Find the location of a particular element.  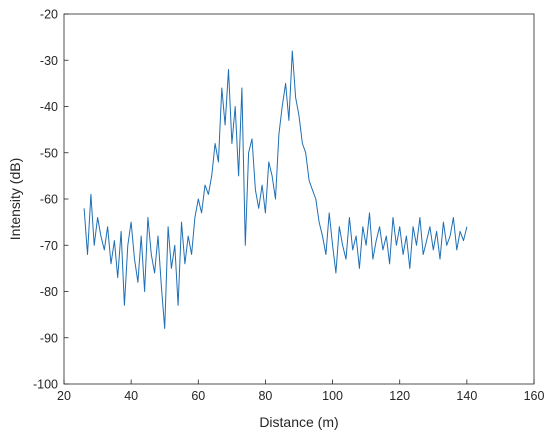

y-tick-label: -20 is located at coordinates (49, 15).